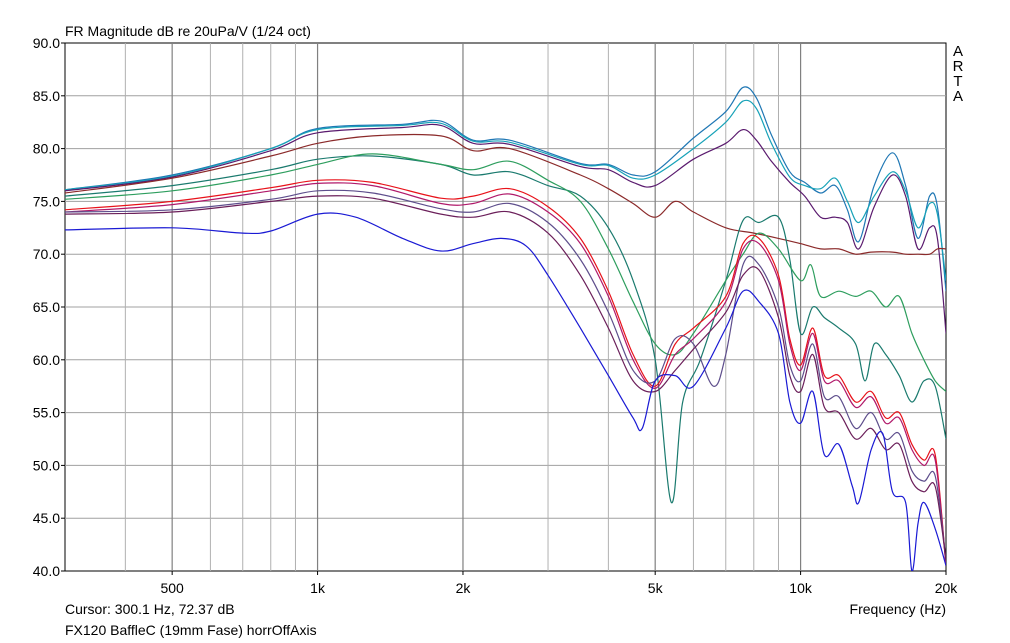  I want to click on x-tick-label: 2k, so click(464, 588).